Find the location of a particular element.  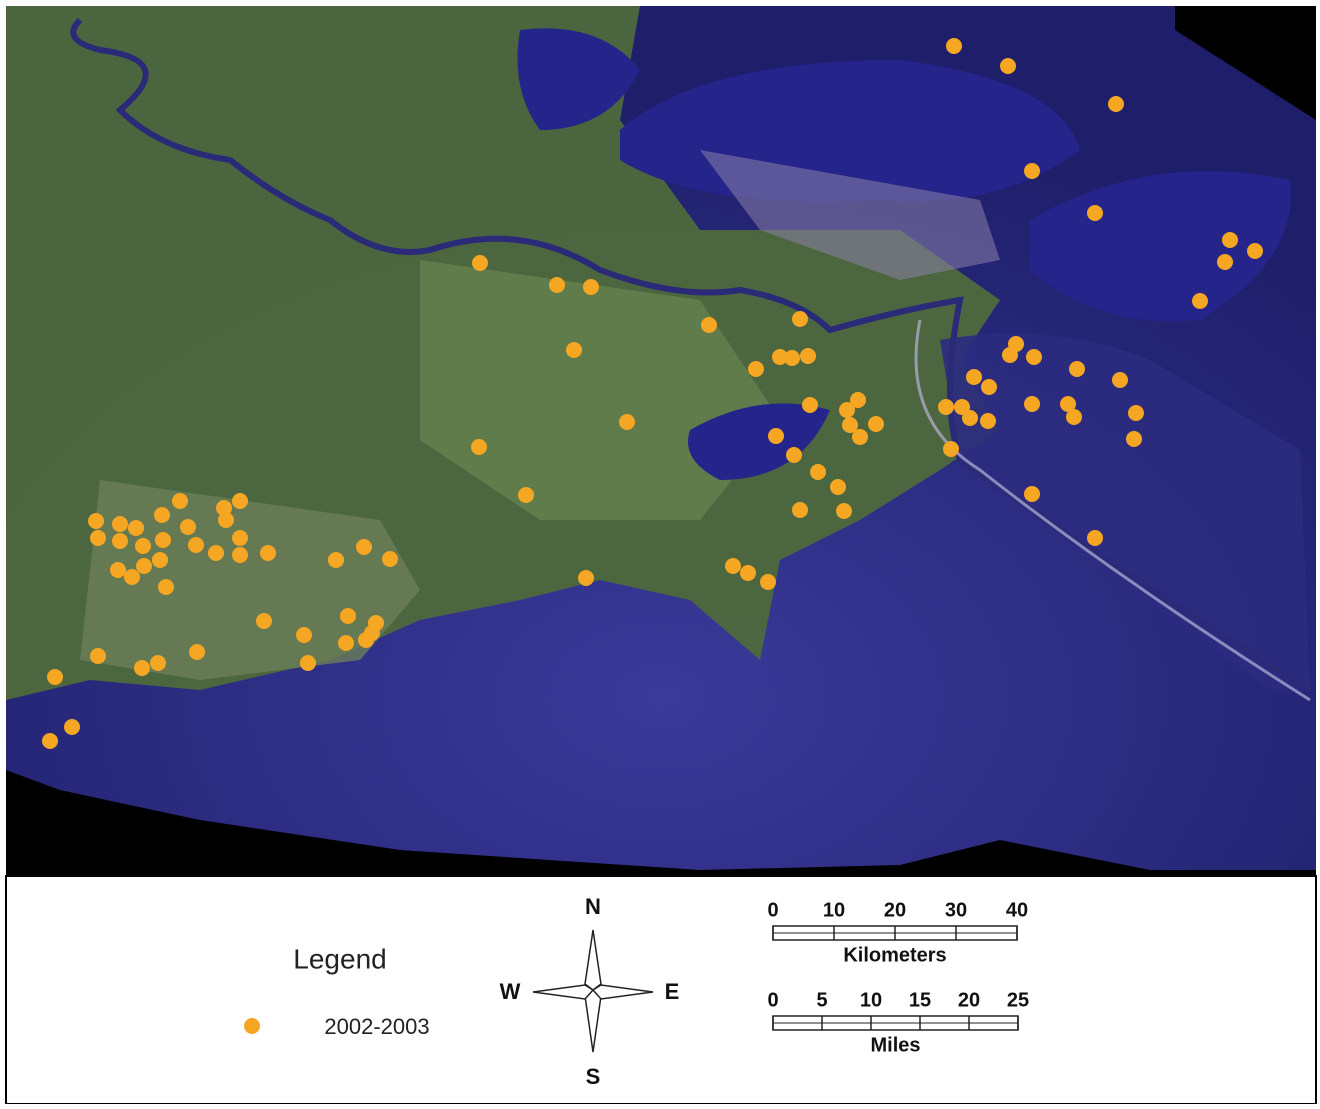

scale-tick-label: 30 is located at coordinates (956, 910).